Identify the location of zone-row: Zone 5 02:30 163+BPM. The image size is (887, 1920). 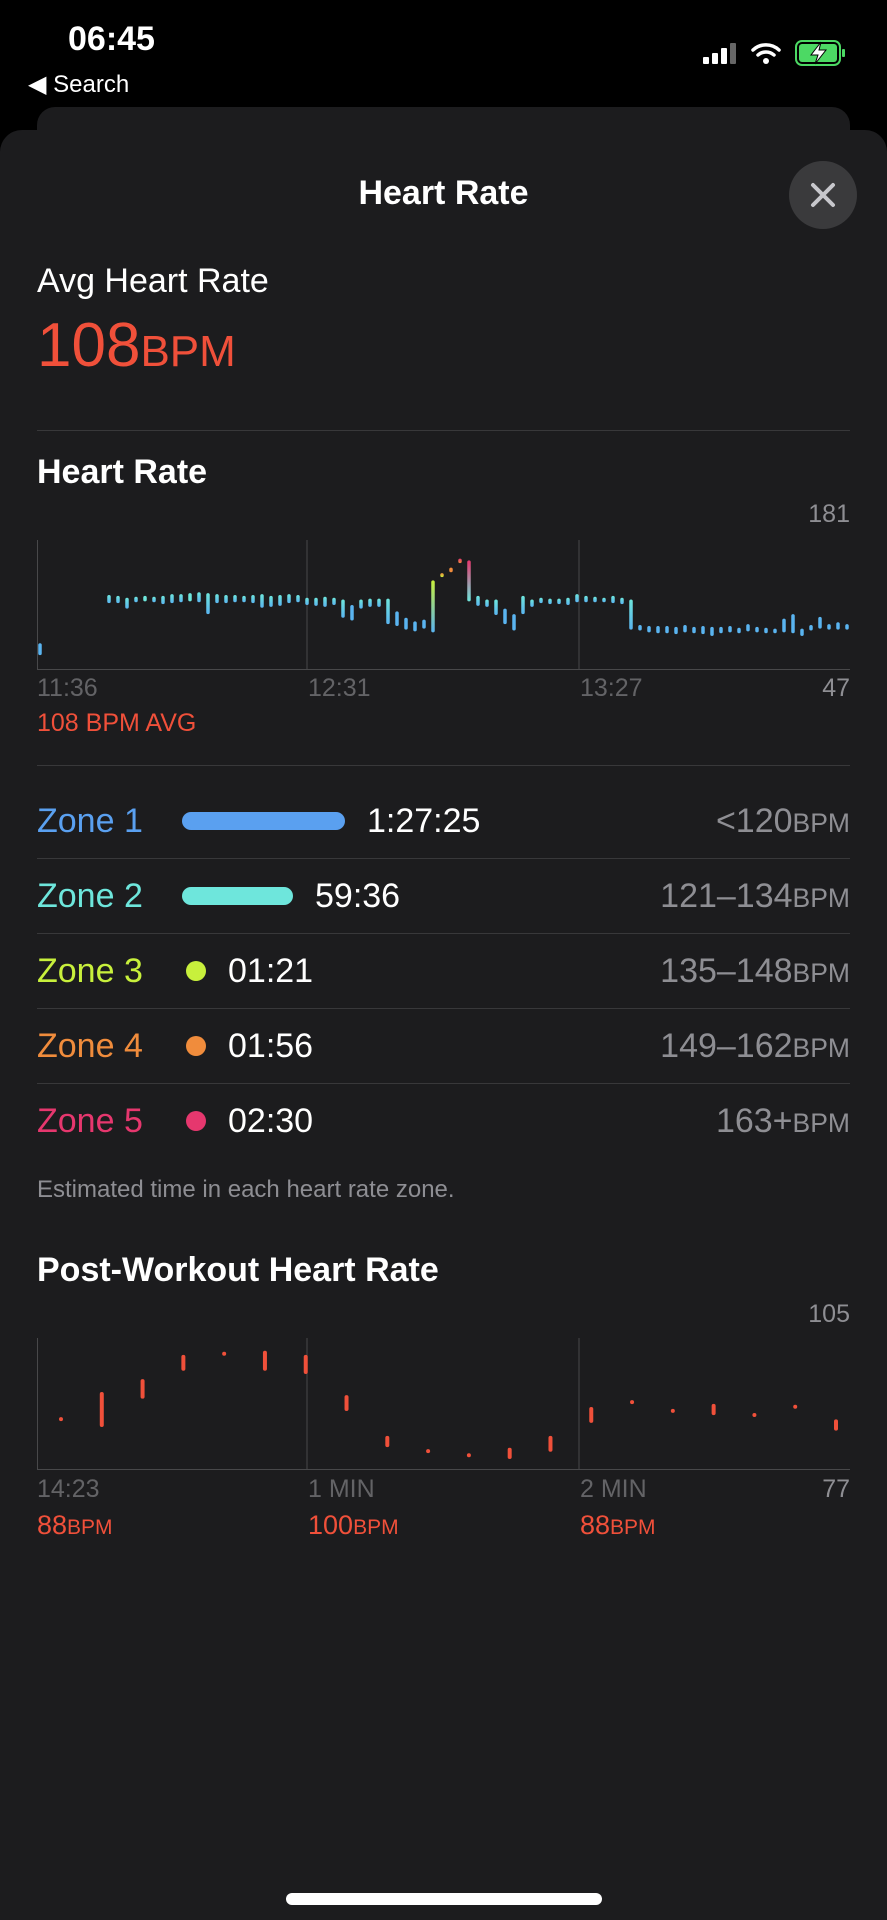
(443, 1121).